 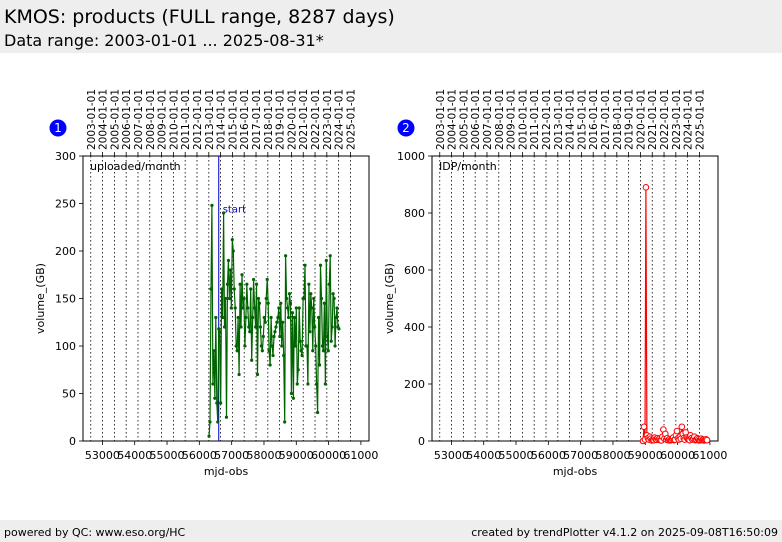 I want to click on x-tick-label: 60000, so click(x=677, y=455).